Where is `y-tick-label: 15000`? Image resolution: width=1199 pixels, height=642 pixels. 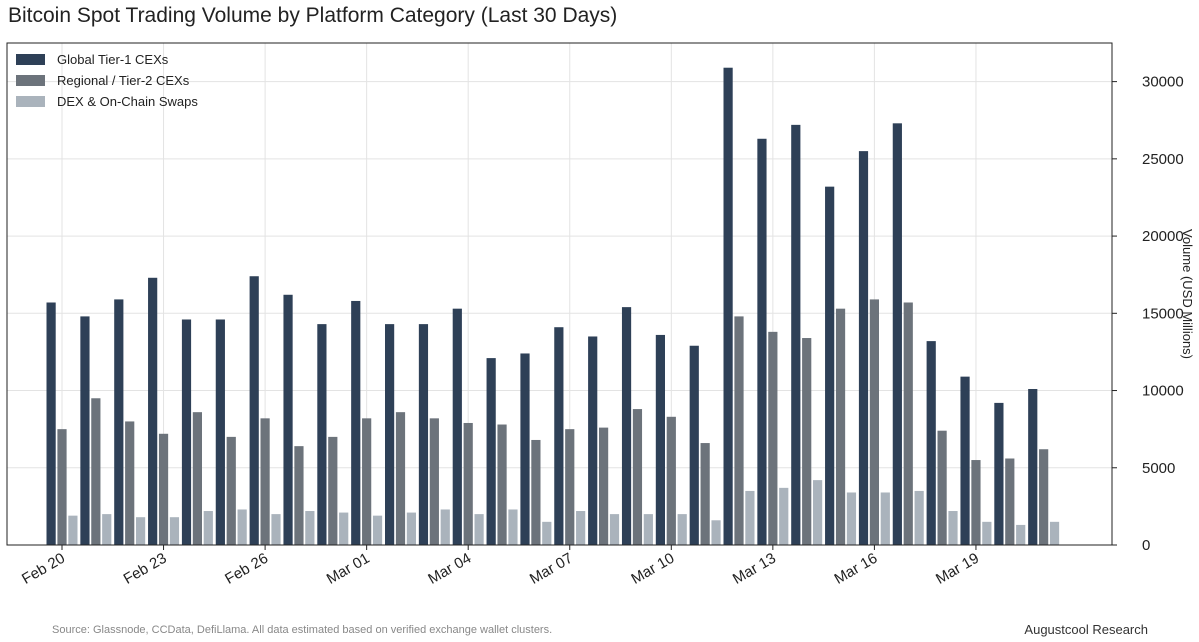 y-tick-label: 15000 is located at coordinates (1163, 313).